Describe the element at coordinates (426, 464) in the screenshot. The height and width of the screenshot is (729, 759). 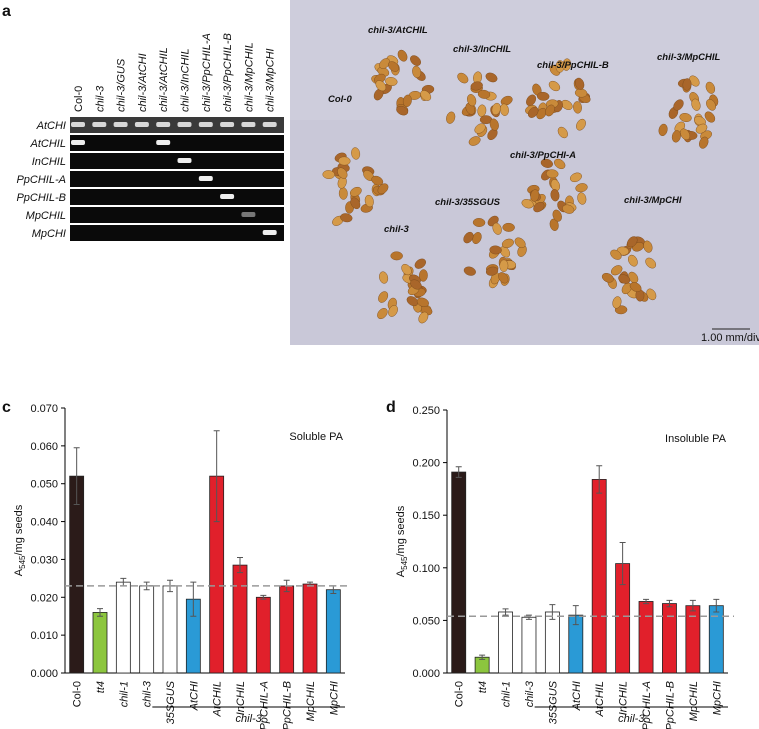
I see `y-tick-label: 0.200` at that location.